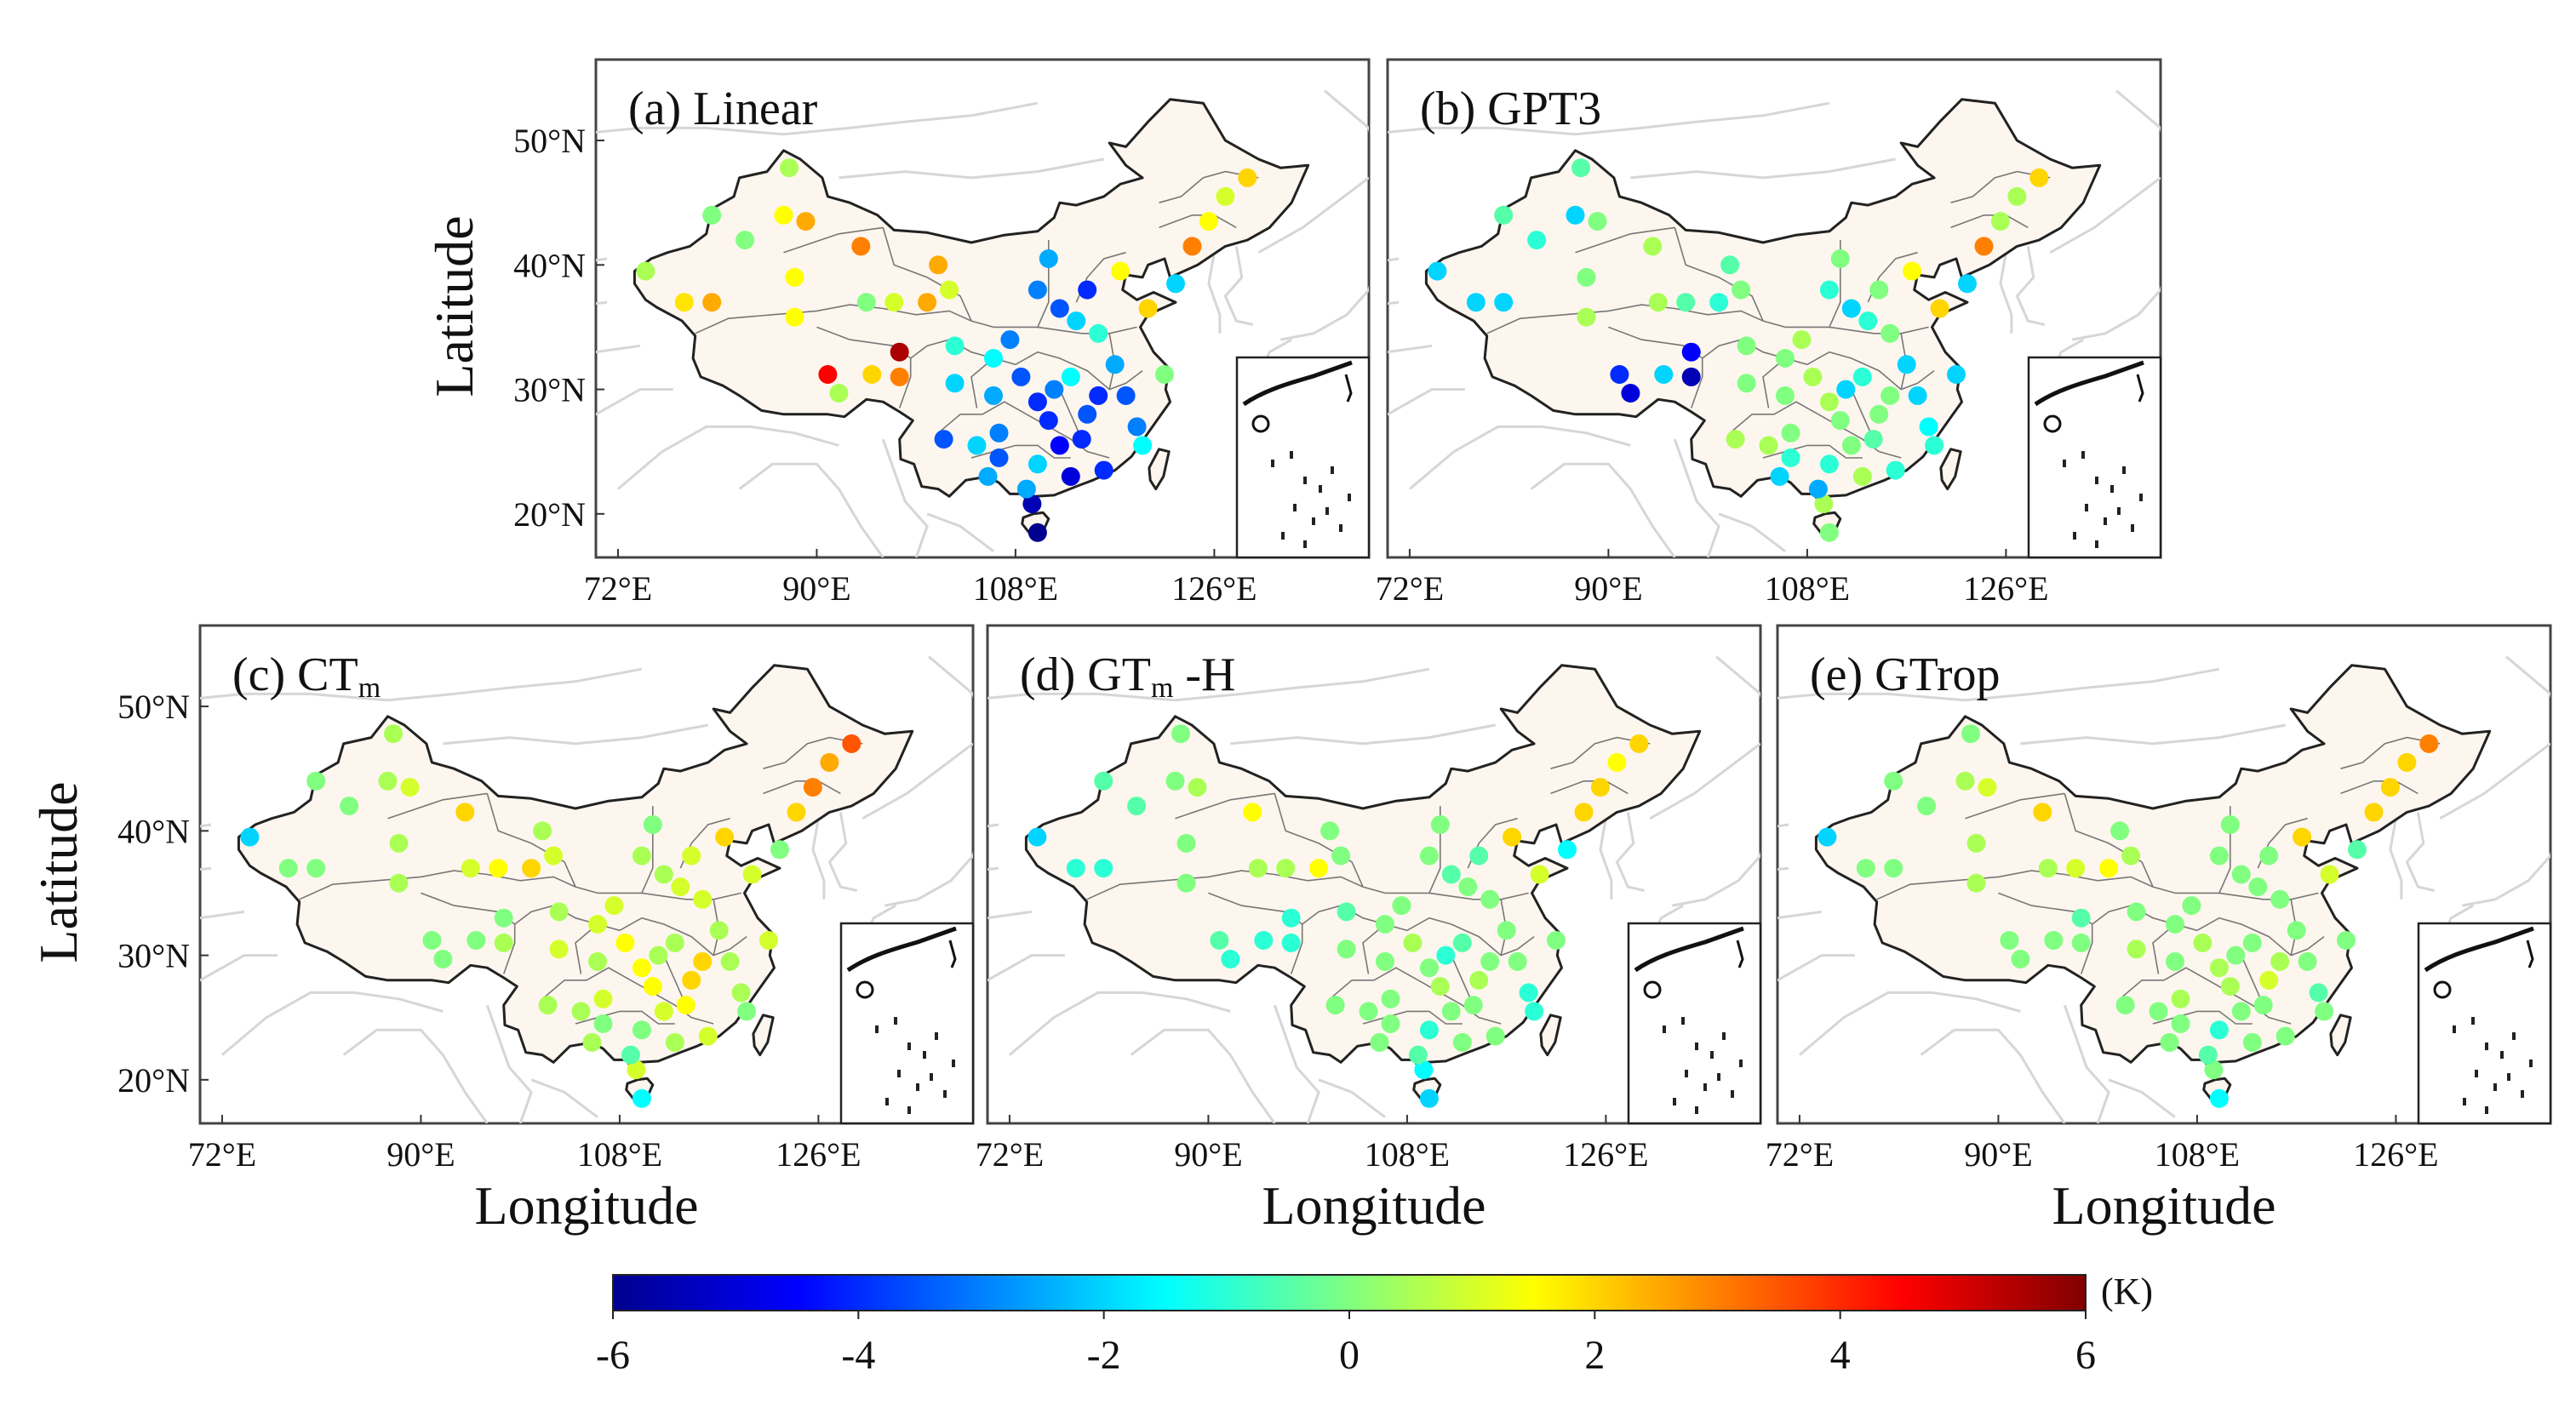 Image resolution: width=2576 pixels, height=1411 pixels. Describe the element at coordinates (2163, 1205) in the screenshot. I see `longitude-axis-label-e: Longitude` at that location.